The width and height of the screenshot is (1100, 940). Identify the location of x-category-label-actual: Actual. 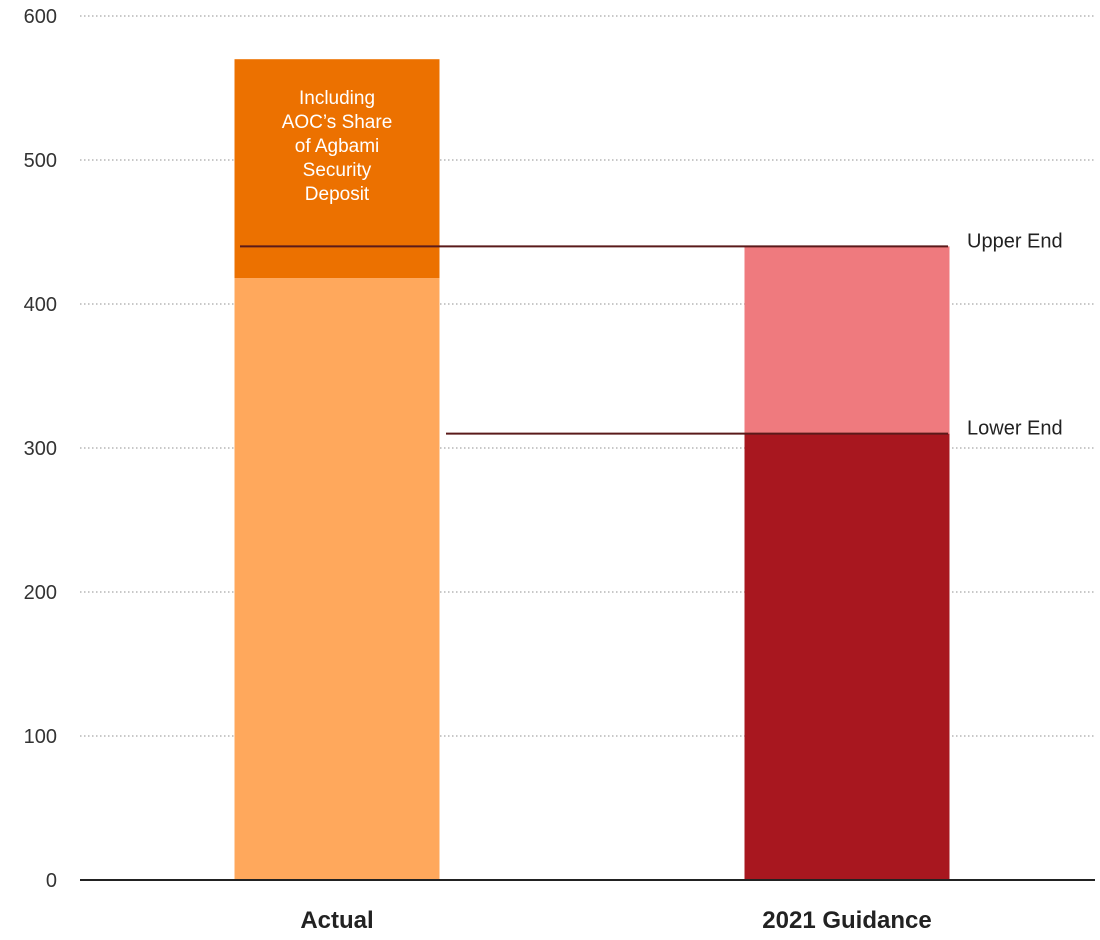
(336, 920).